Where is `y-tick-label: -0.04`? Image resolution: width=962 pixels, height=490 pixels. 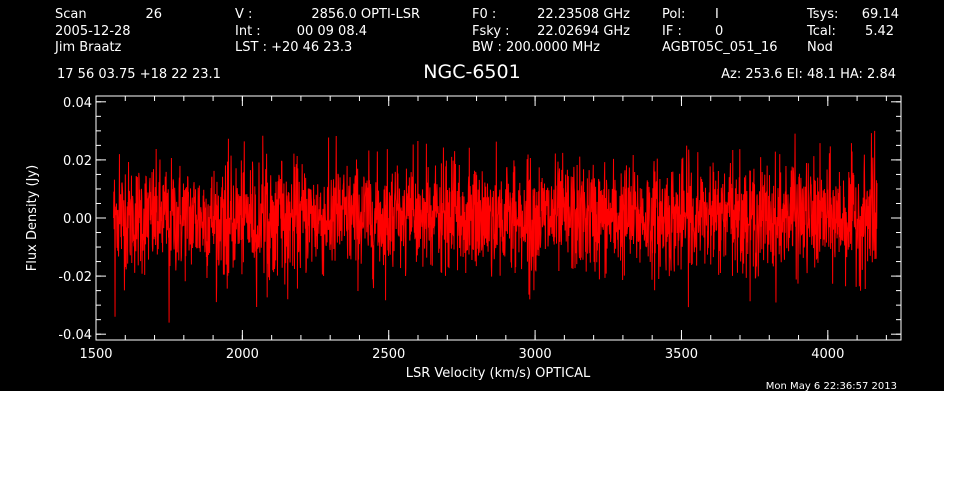
y-tick-label: -0.04 is located at coordinates (75, 335).